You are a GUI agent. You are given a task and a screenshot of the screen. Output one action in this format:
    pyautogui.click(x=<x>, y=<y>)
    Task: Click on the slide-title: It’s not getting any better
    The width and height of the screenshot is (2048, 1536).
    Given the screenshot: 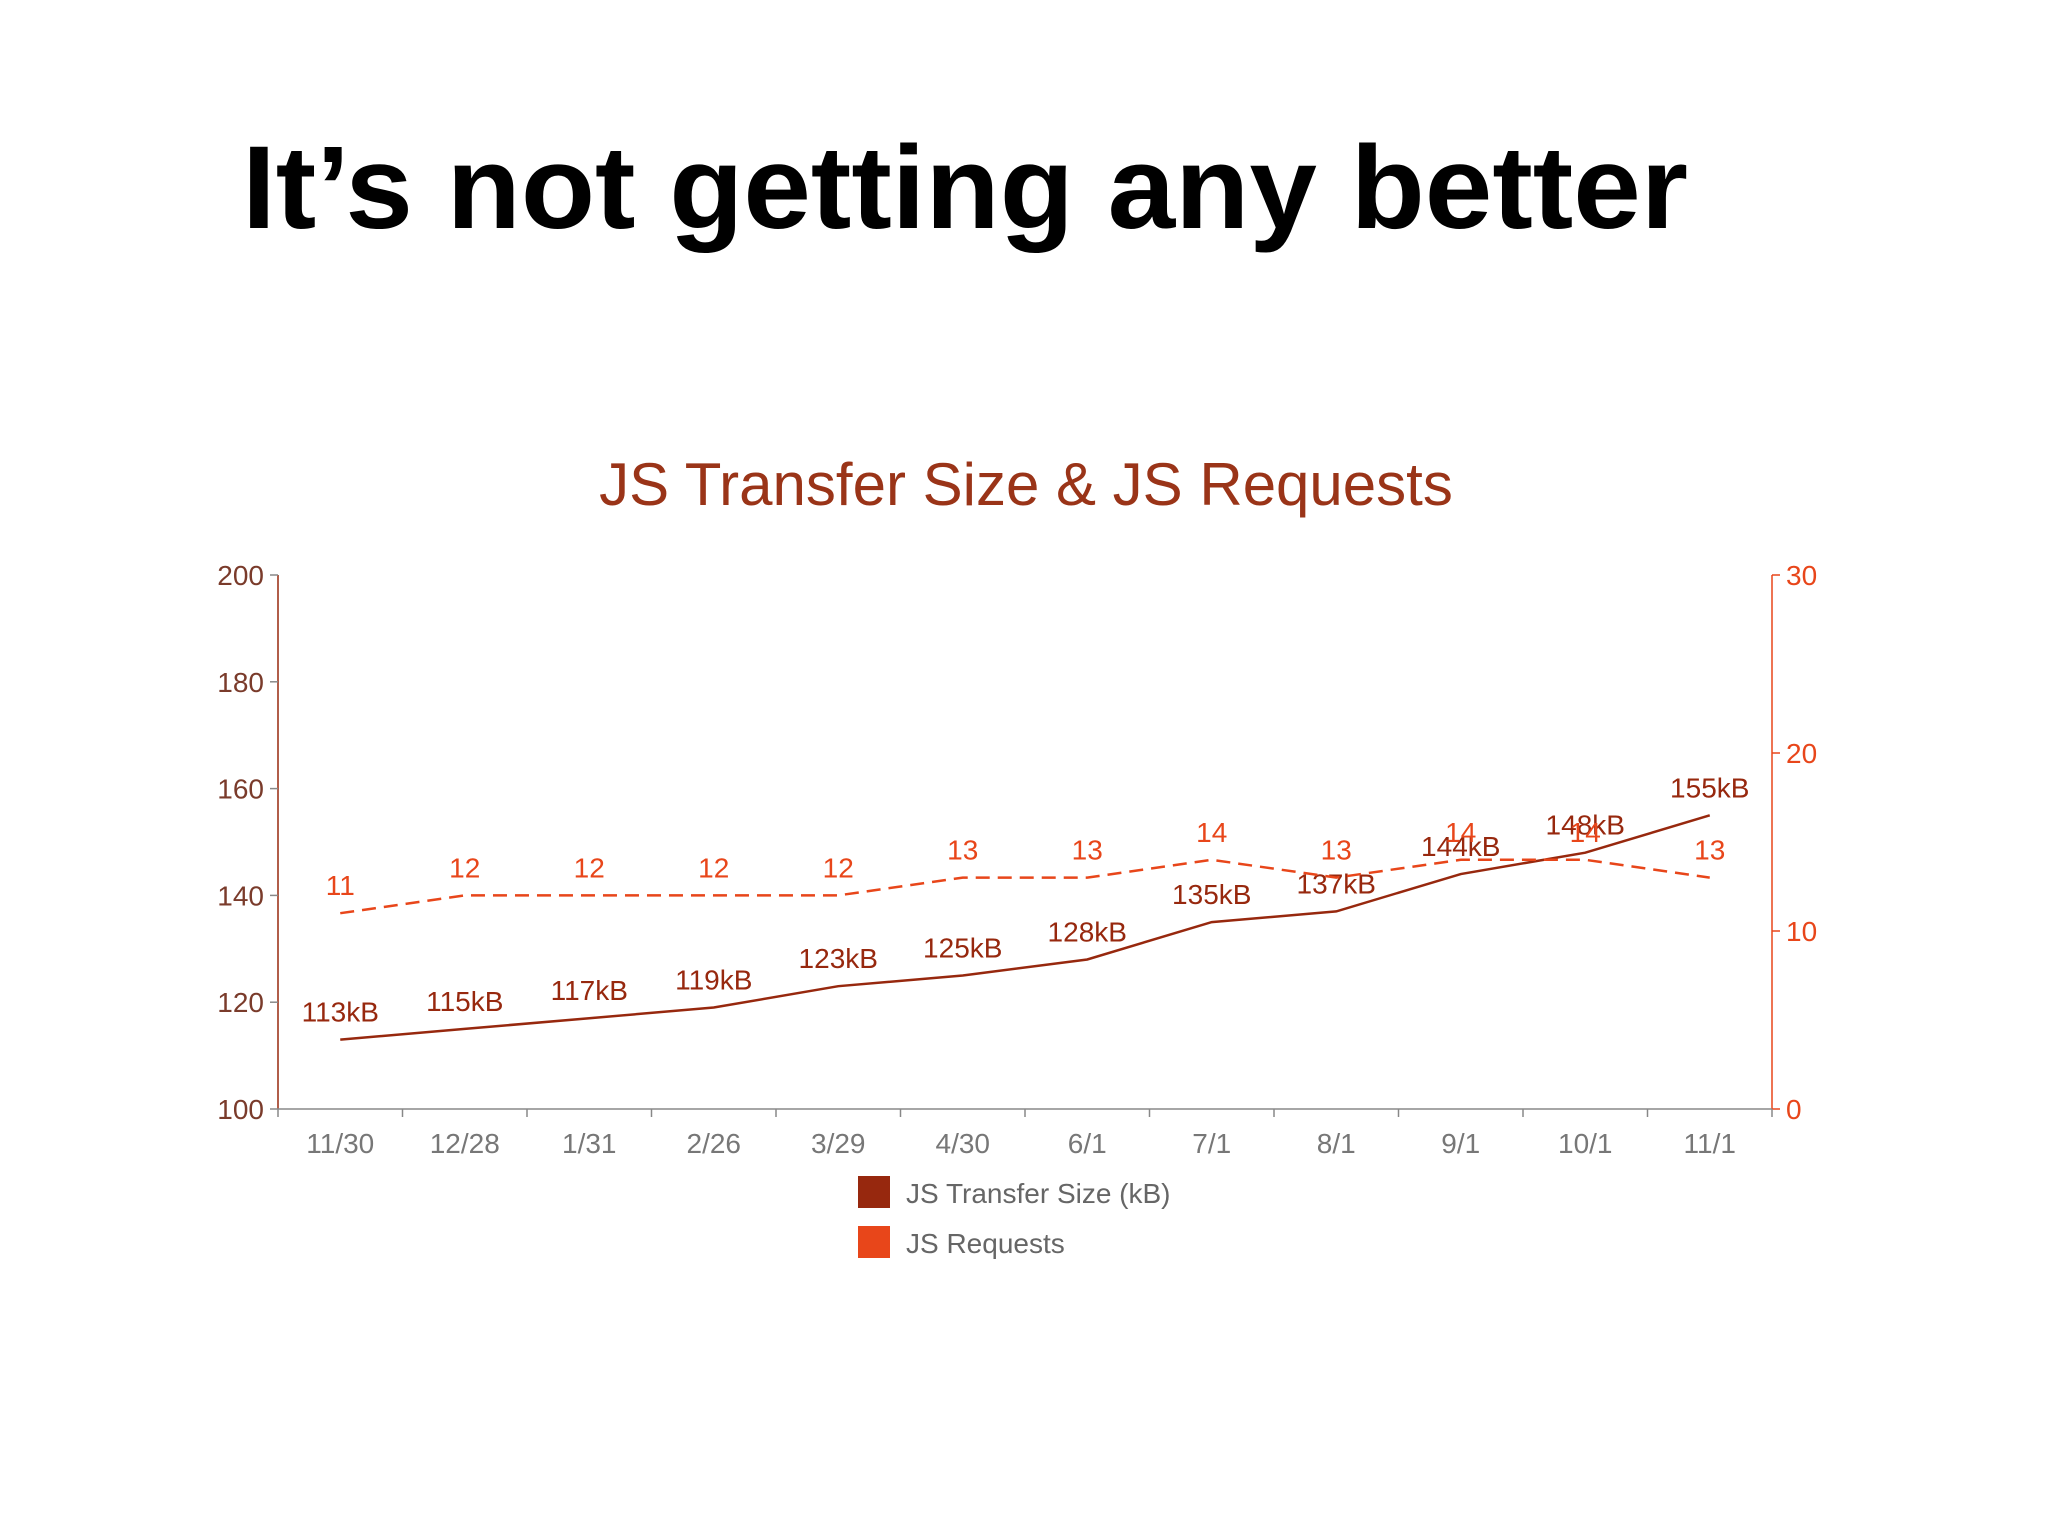 What is the action you would take?
    pyautogui.click(x=965, y=188)
    